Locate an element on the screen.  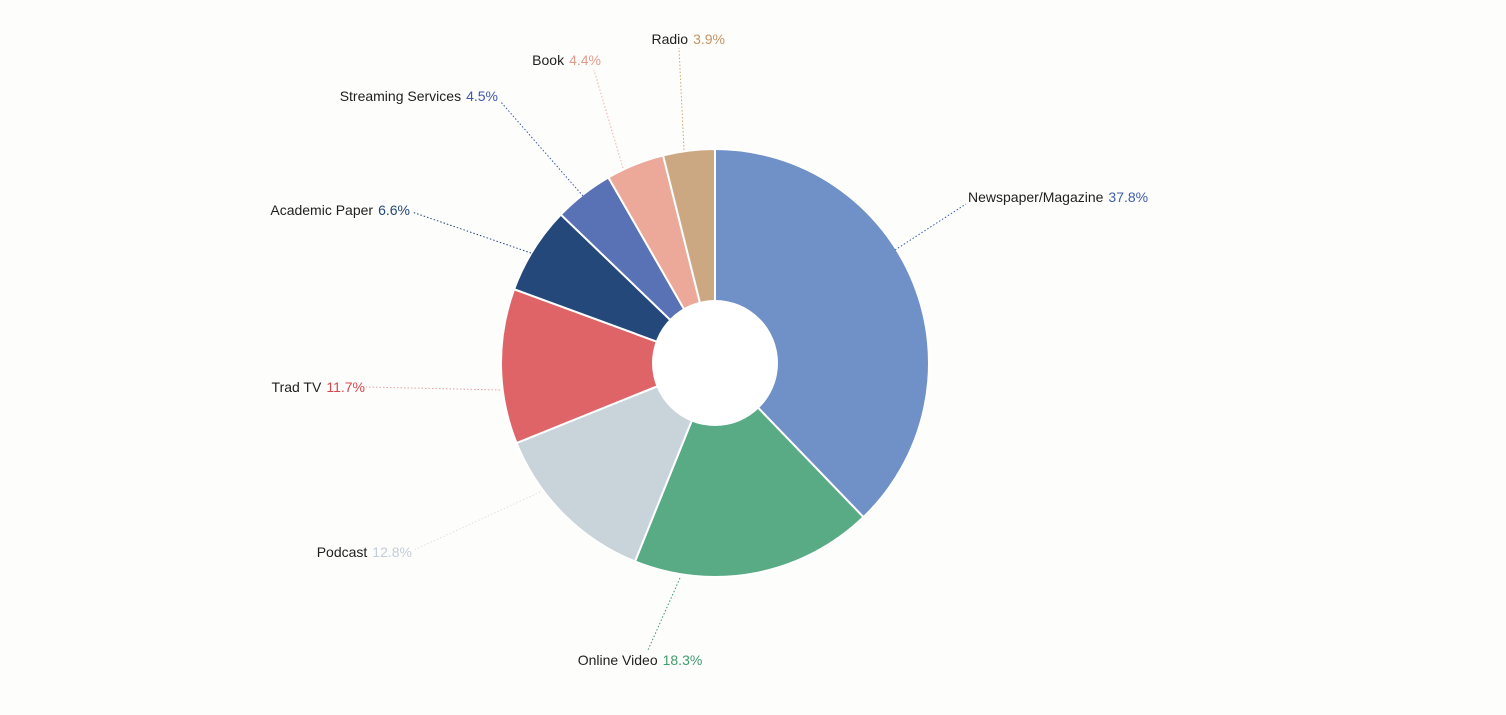
slice-trad-tv is located at coordinates (609, 366).